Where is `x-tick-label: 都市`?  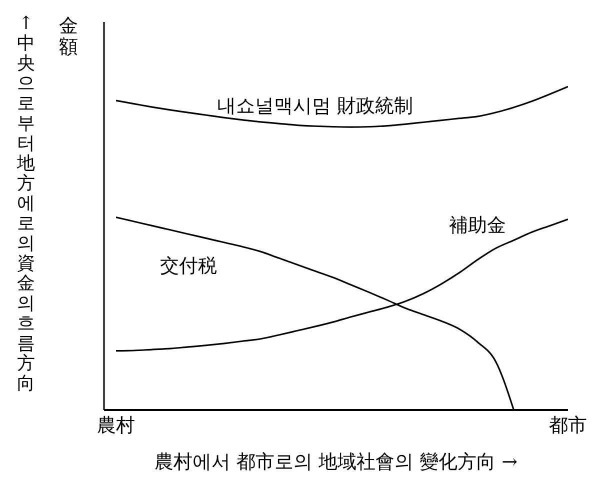 x-tick-label: 都市 is located at coordinates (568, 425).